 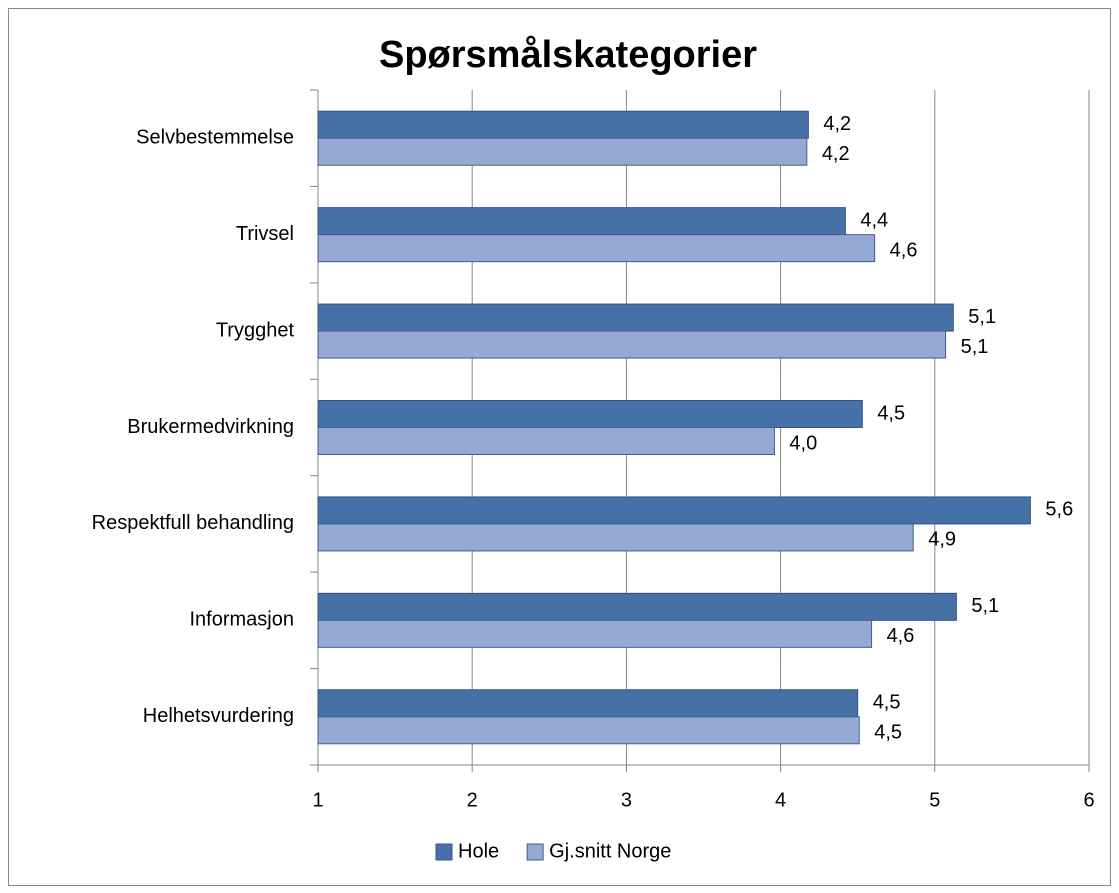 What do you see at coordinates (803, 443) in the screenshot?
I see `value-label: 4,0` at bounding box center [803, 443].